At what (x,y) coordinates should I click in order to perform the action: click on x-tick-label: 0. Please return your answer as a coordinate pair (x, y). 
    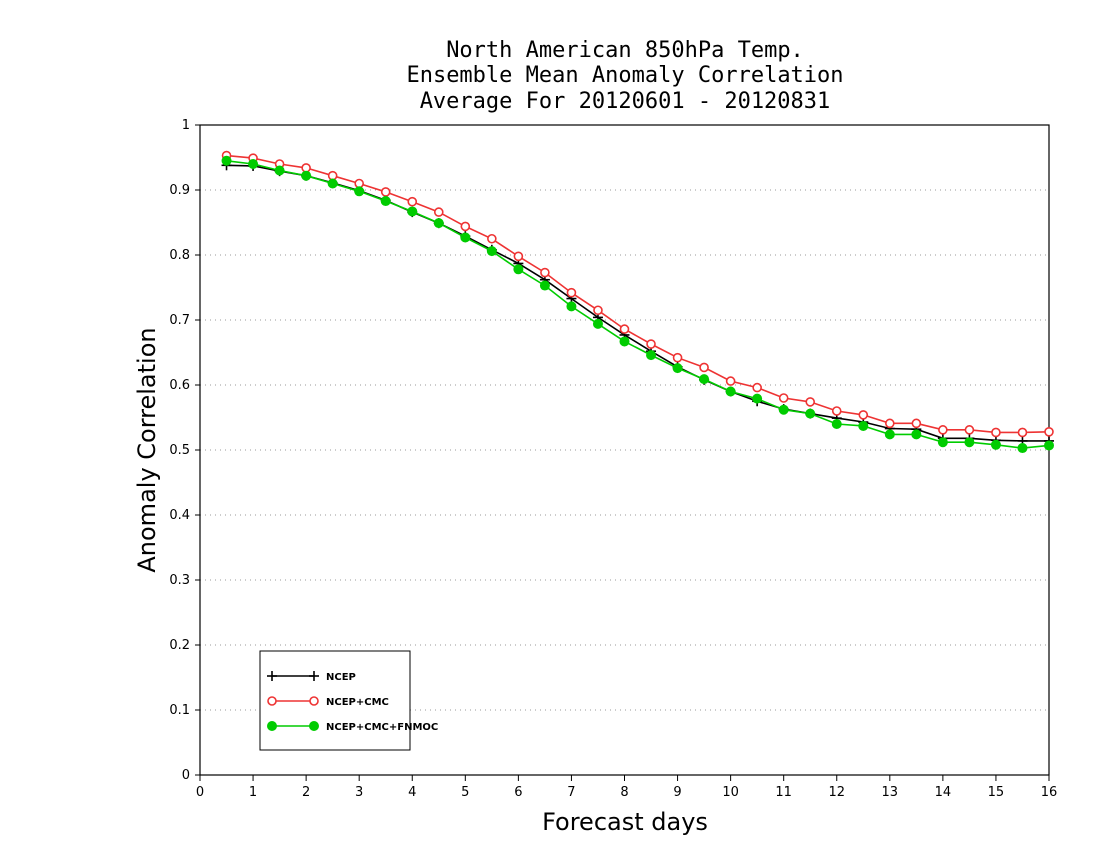
    Looking at the image, I should click on (200, 792).